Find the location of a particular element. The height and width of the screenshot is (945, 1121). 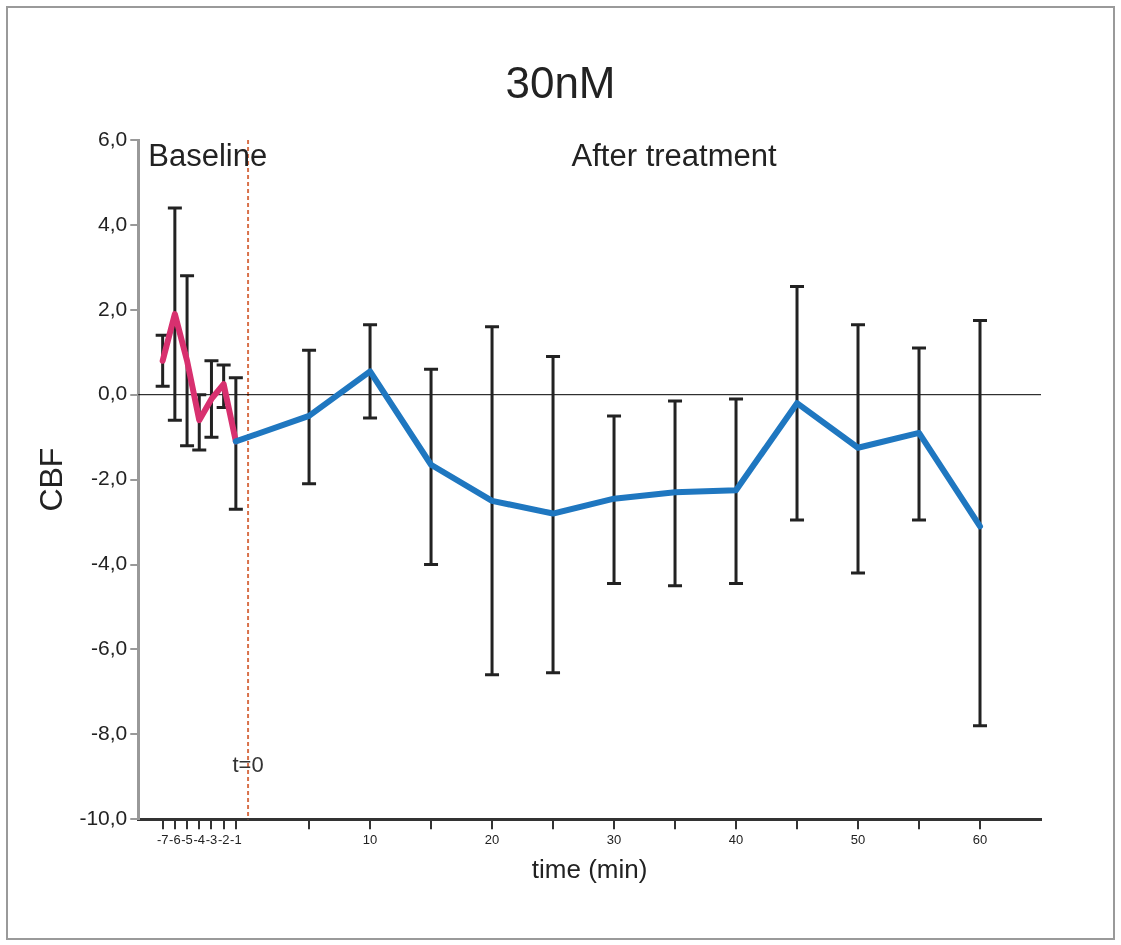

x-tick-label: 10 is located at coordinates (370, 839).